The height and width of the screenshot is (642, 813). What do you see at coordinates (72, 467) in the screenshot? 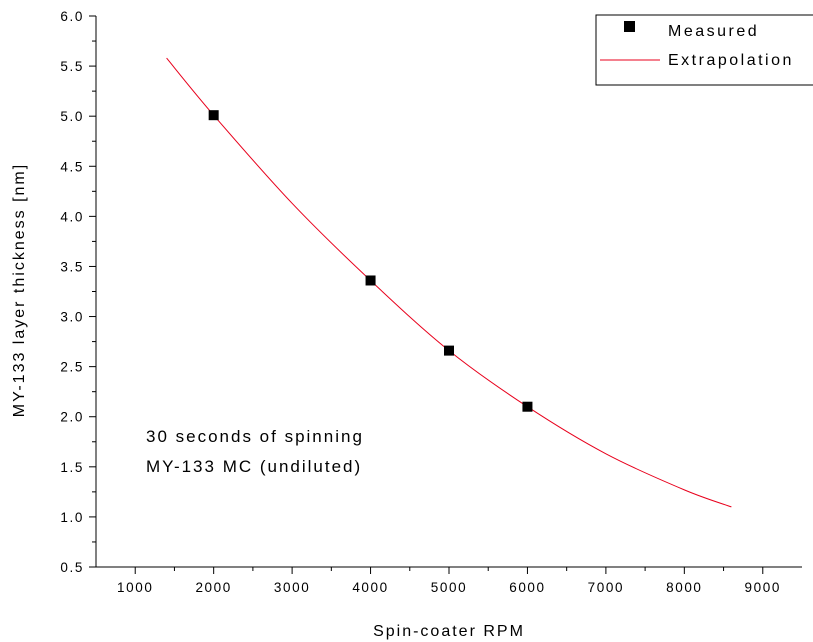
I see `y-tick-label: 1.5` at bounding box center [72, 467].